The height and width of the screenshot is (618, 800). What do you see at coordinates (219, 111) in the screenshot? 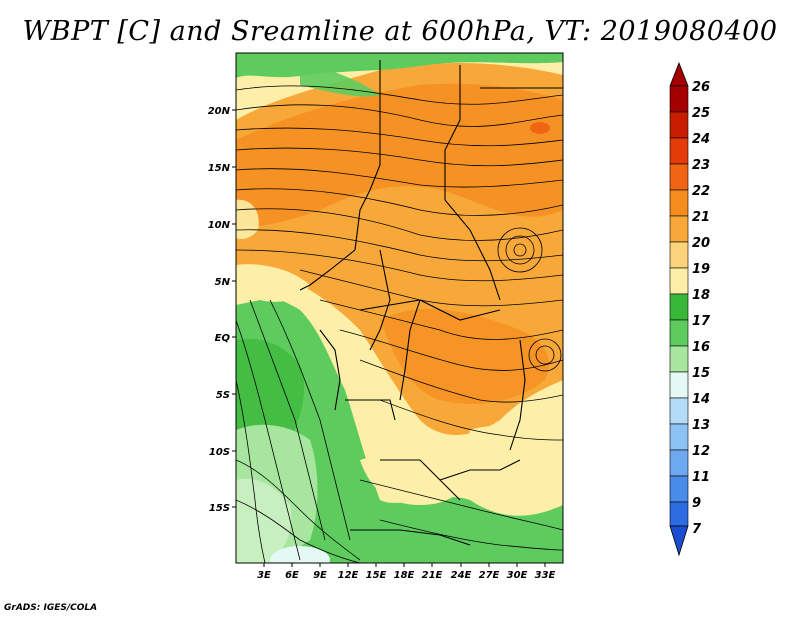
I see `lat-label-20n: 20N` at bounding box center [219, 111].